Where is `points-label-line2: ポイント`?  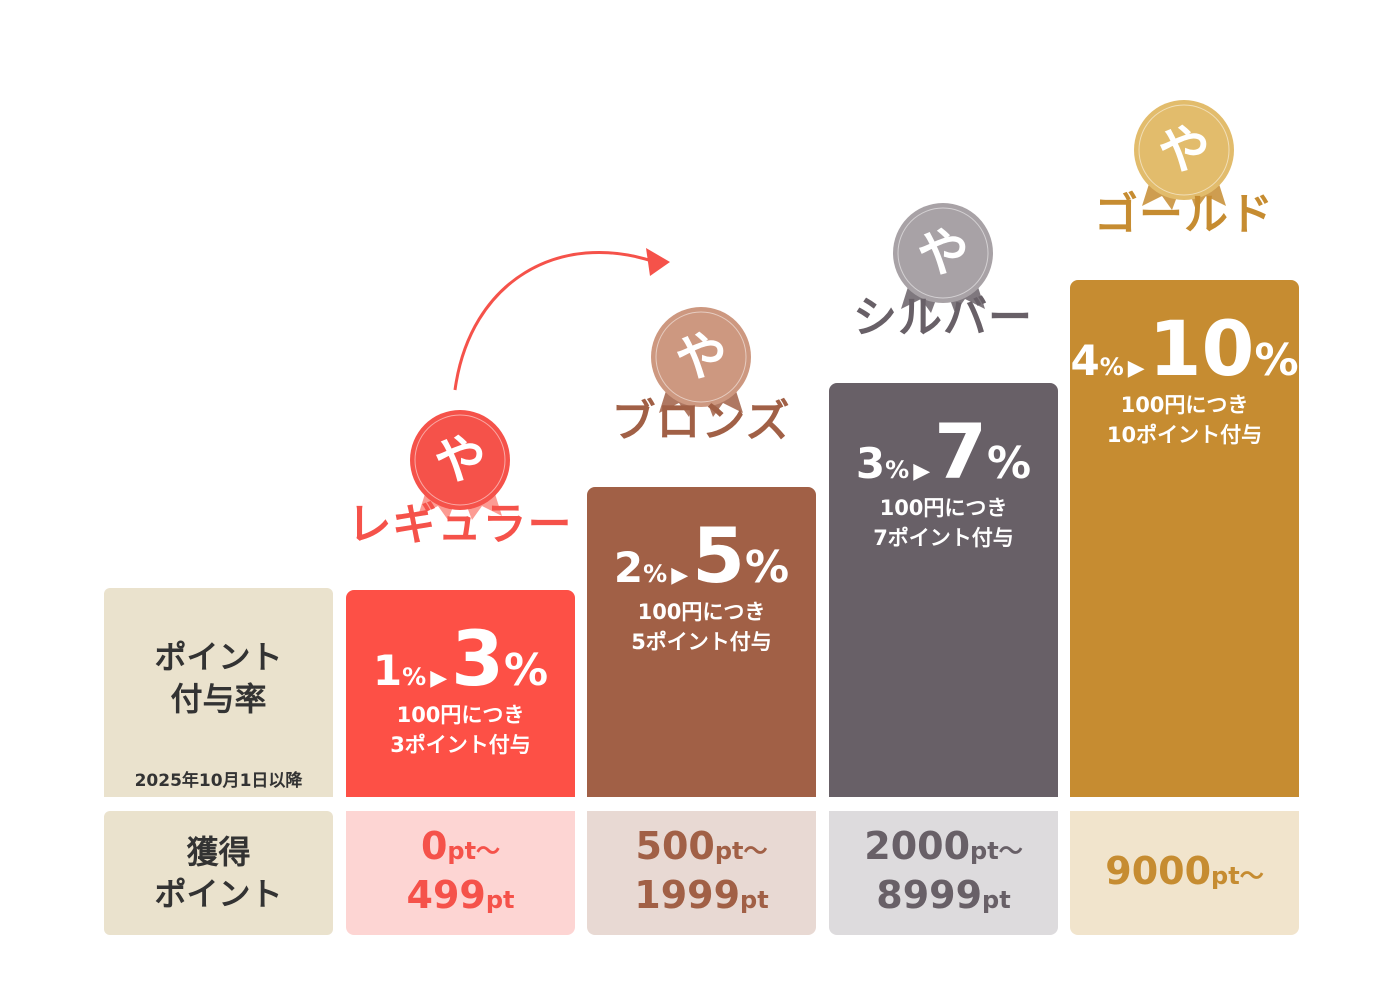 points-label-line2: ポイント is located at coordinates (218, 894).